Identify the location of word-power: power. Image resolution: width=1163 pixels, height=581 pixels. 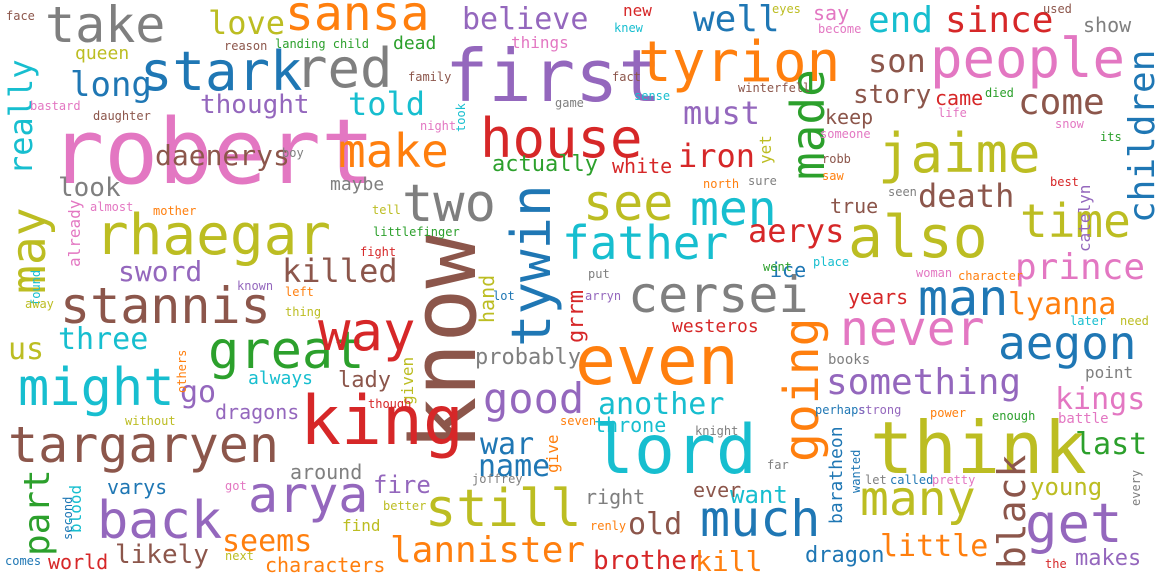
(948, 413).